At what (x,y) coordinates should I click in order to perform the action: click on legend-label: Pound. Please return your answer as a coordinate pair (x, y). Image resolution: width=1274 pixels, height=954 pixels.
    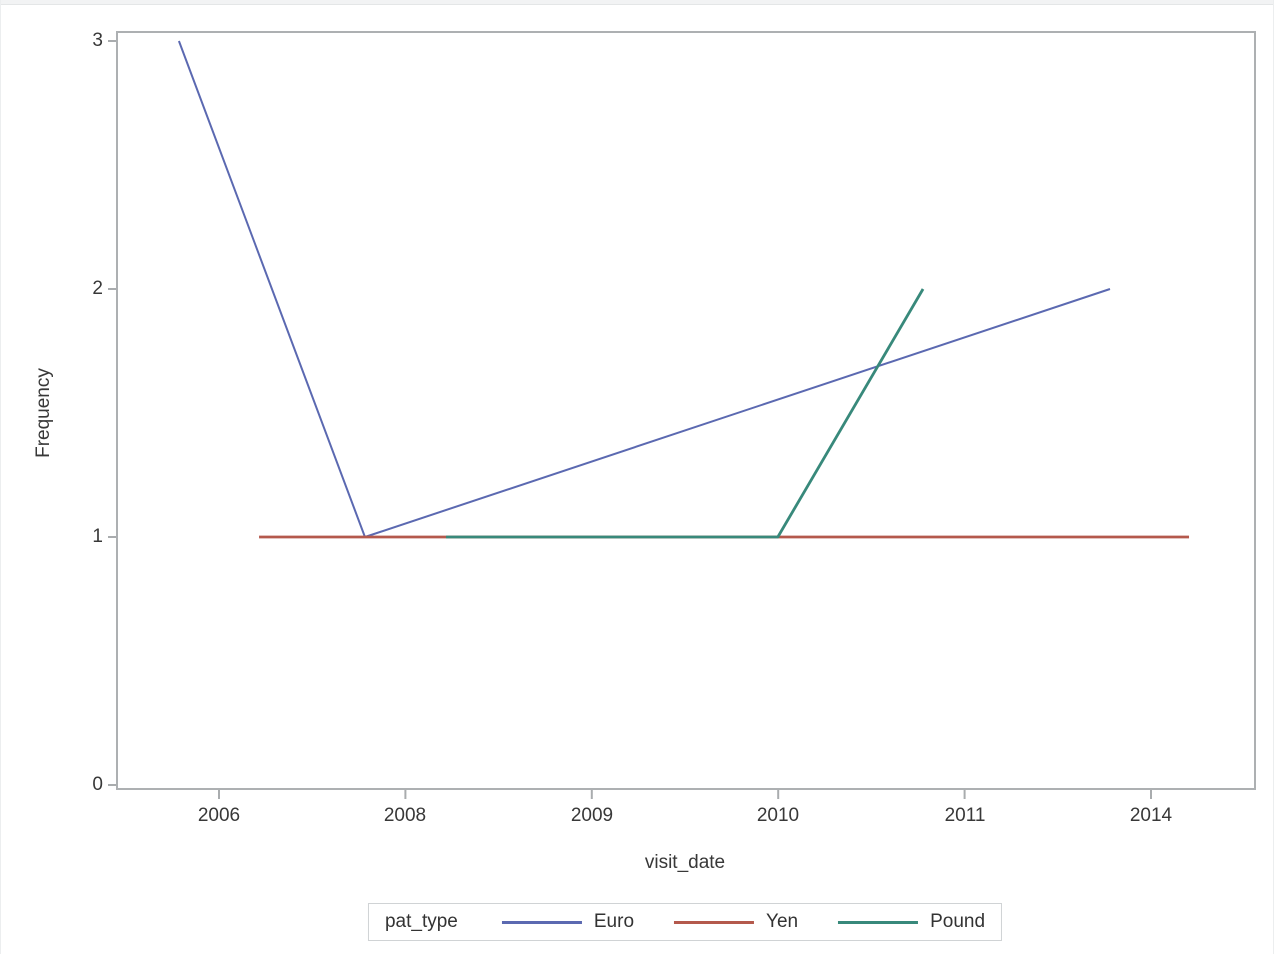
    Looking at the image, I should click on (958, 921).